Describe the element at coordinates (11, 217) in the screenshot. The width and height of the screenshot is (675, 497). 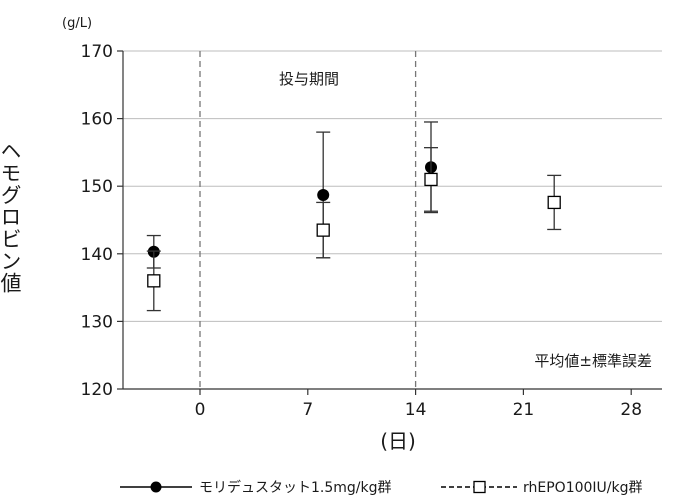
I see `y-axis-title: ヘモグロビン値` at that location.